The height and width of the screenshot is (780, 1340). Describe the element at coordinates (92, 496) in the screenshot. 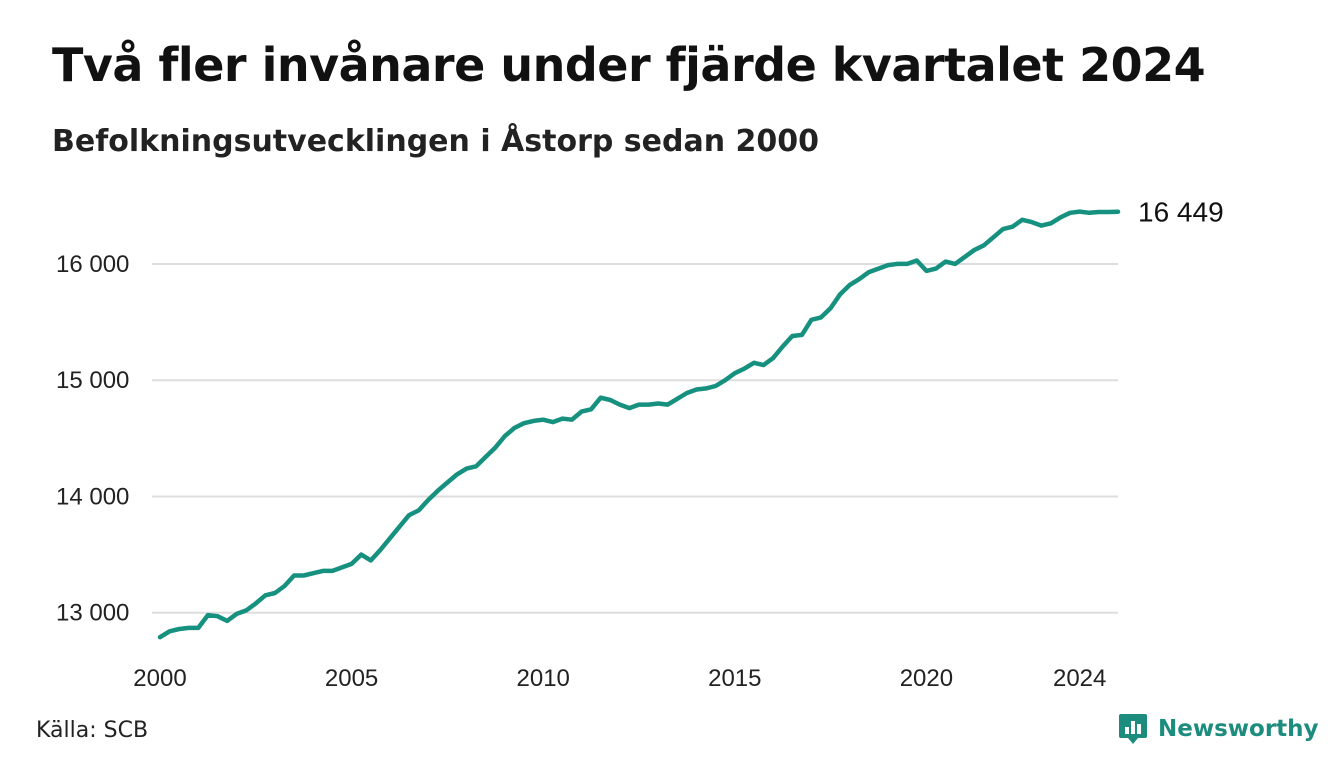

I see `y-tick-label: 14 000` at that location.